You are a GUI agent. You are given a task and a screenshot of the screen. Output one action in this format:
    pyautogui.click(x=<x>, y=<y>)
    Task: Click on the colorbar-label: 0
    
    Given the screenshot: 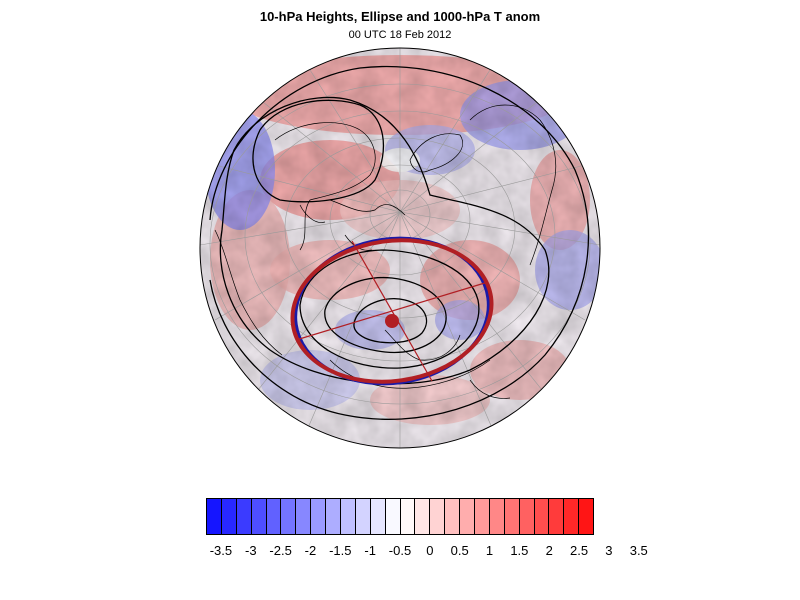 What is the action you would take?
    pyautogui.click(x=430, y=550)
    